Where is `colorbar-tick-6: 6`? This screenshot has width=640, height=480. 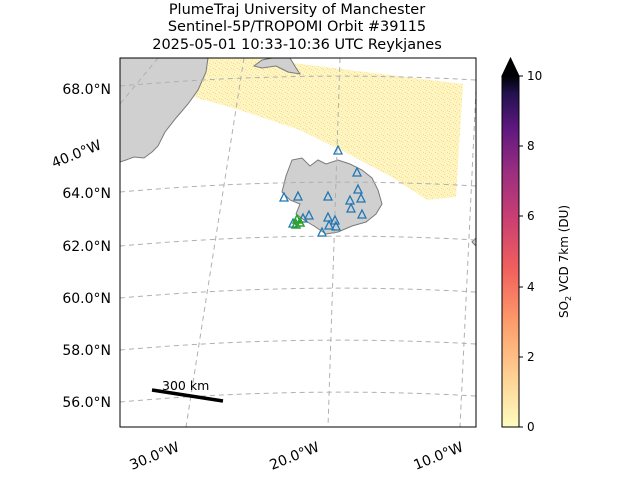 colorbar-tick-6: 6 is located at coordinates (531, 216).